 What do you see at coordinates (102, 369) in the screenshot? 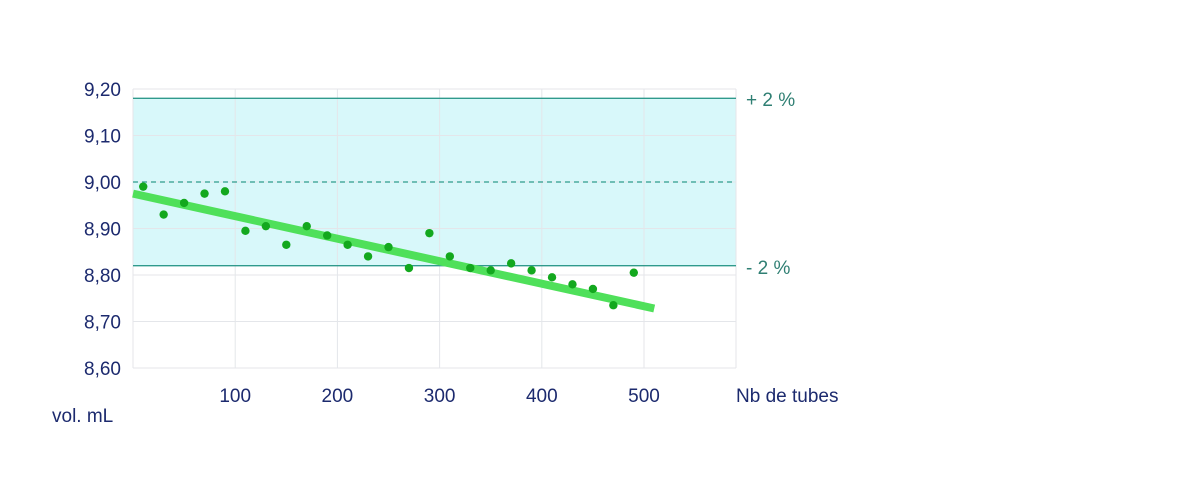
I see `y-tick-label: 8,60` at bounding box center [102, 369].